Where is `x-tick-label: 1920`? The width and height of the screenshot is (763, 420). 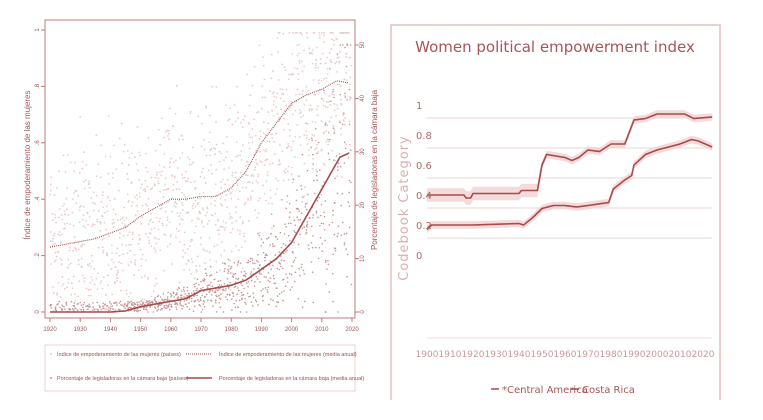
x-tick-label: 1920 is located at coordinates (50, 330).